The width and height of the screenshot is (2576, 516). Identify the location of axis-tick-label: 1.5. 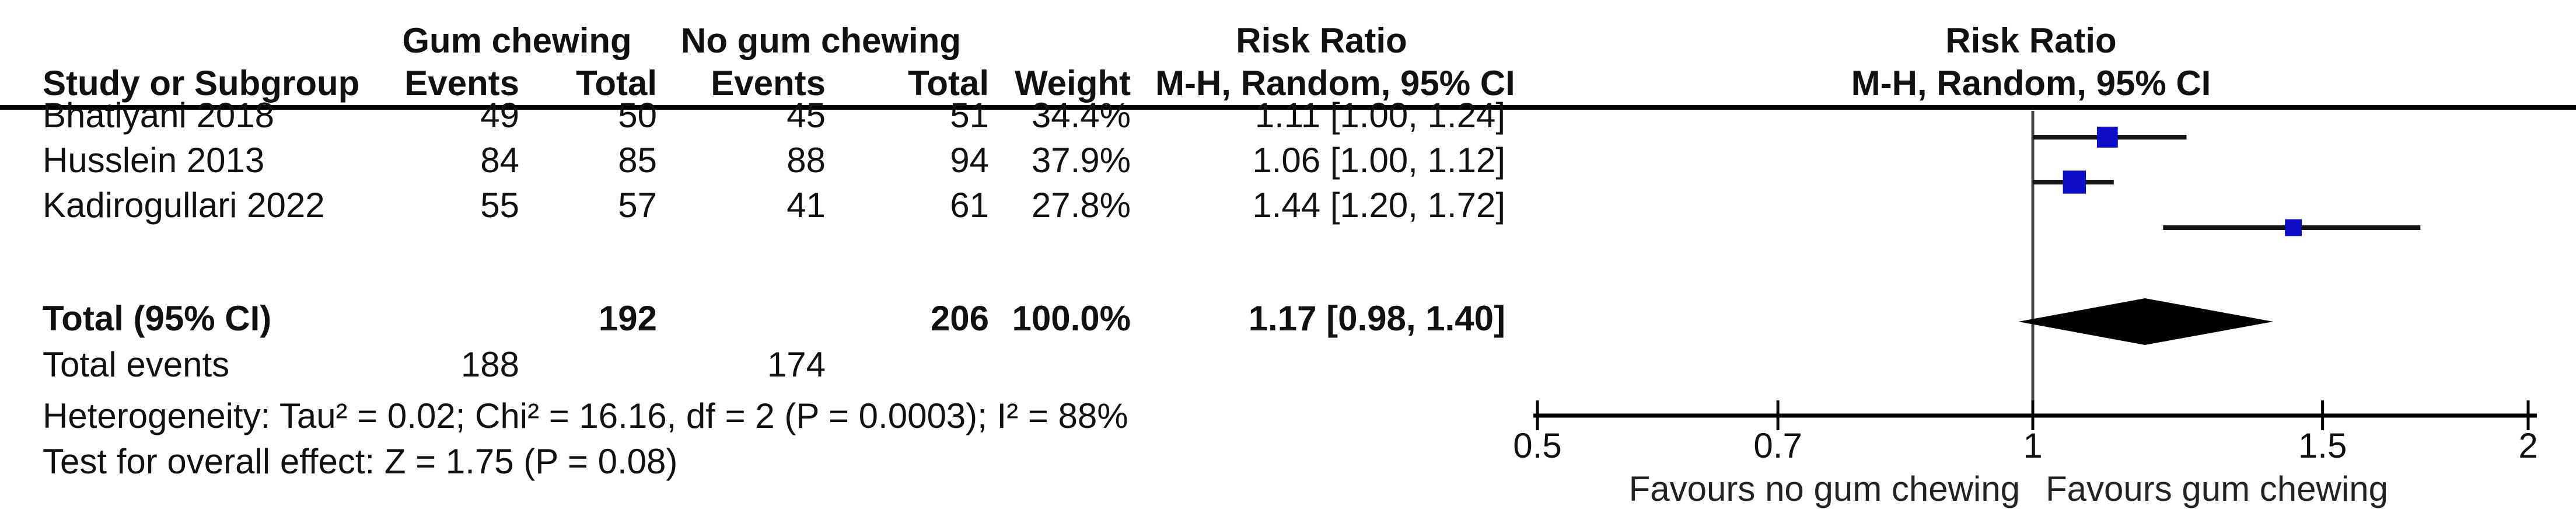
(2322, 445).